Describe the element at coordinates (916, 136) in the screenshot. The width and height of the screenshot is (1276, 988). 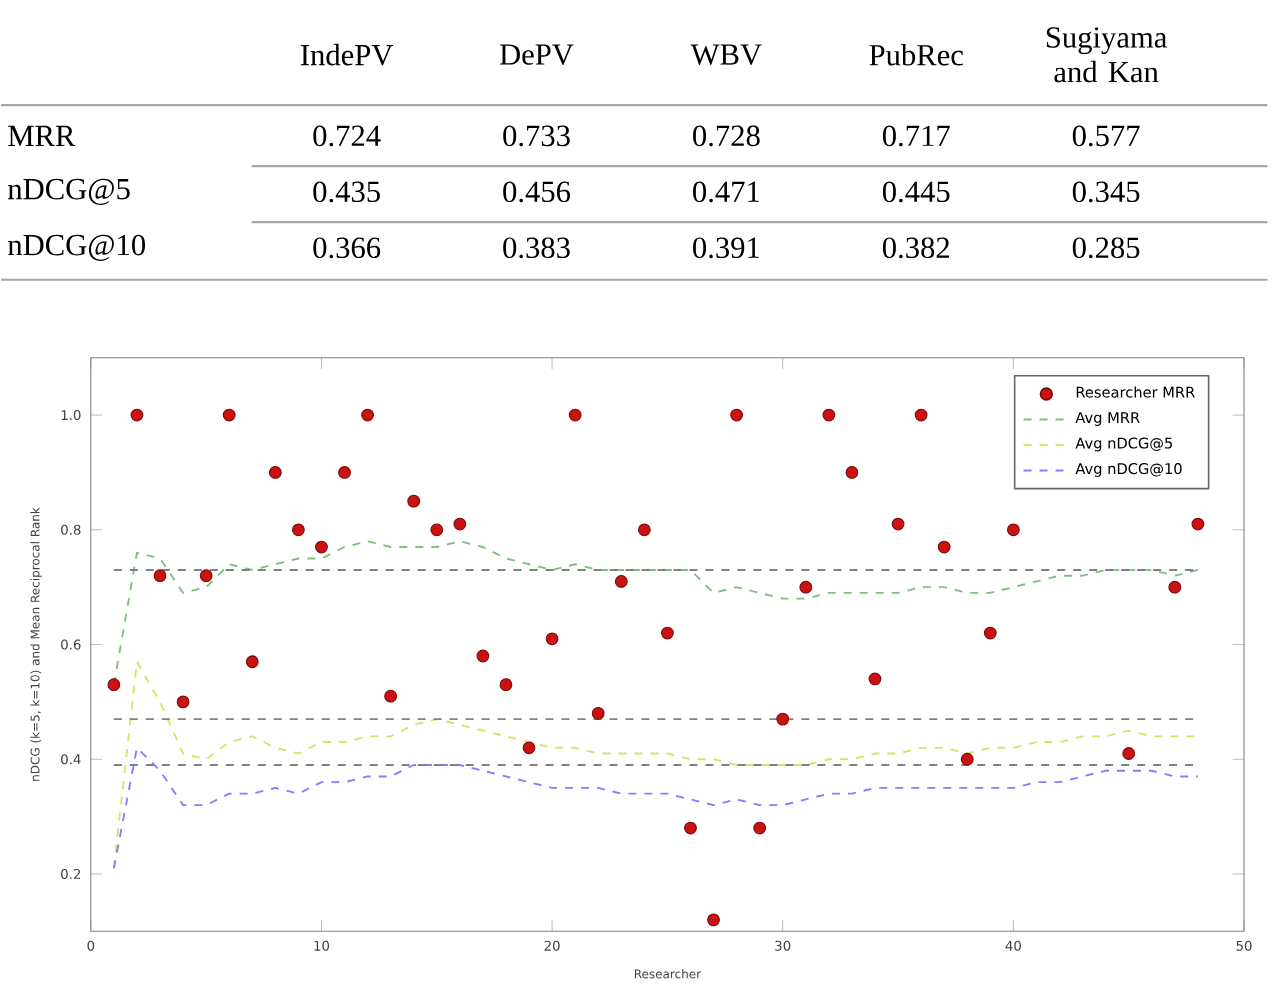
I see `data-label: 0.717` at that location.